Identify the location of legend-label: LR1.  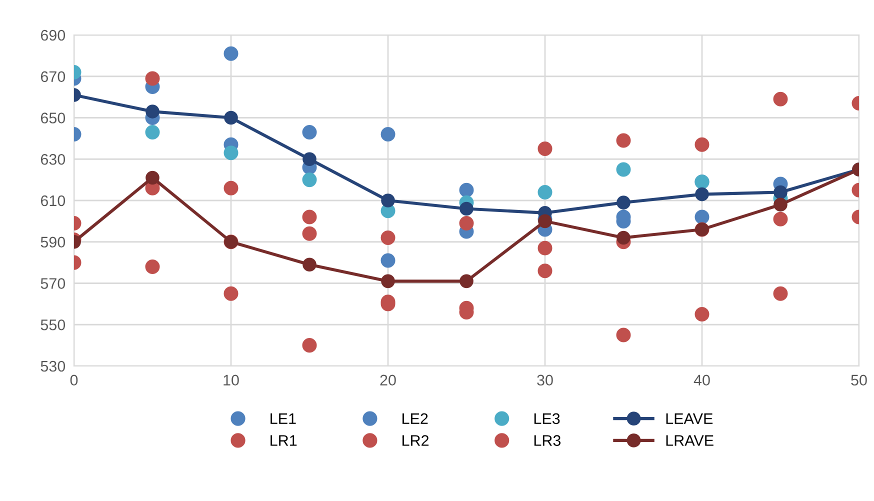
(283, 440).